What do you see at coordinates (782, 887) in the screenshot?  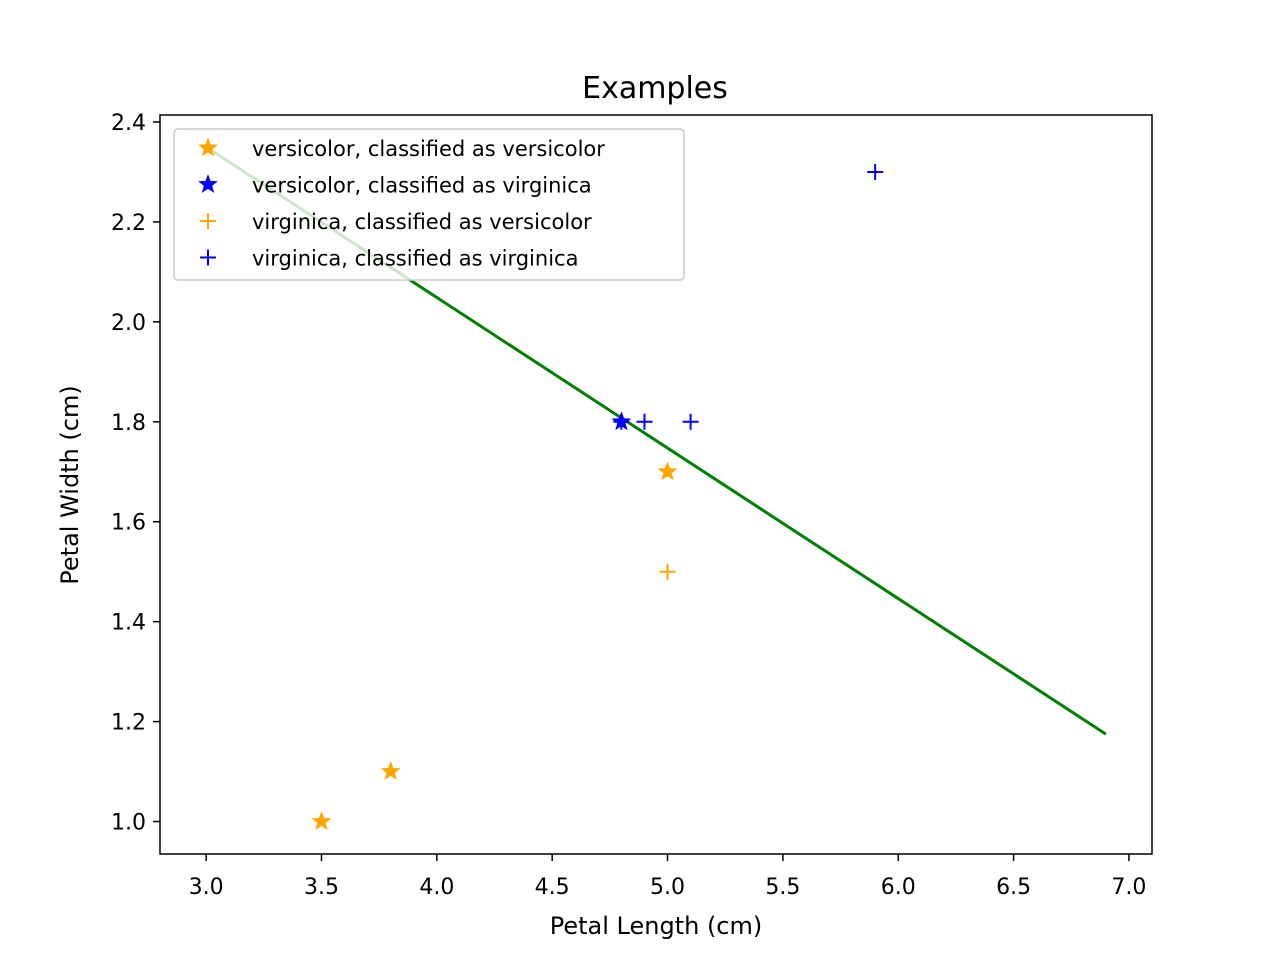 I see `x-tick-label: 5.5` at bounding box center [782, 887].